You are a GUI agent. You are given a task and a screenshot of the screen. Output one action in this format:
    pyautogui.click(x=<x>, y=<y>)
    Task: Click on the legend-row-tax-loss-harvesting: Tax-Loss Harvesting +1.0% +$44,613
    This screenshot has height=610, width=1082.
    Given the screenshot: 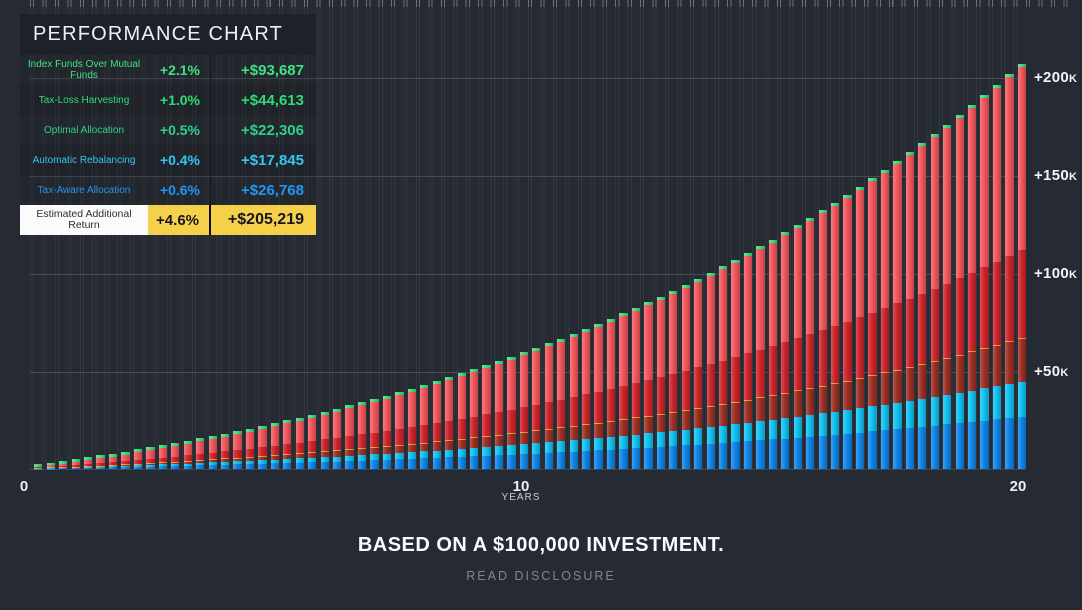 What is the action you would take?
    pyautogui.click(x=168, y=100)
    